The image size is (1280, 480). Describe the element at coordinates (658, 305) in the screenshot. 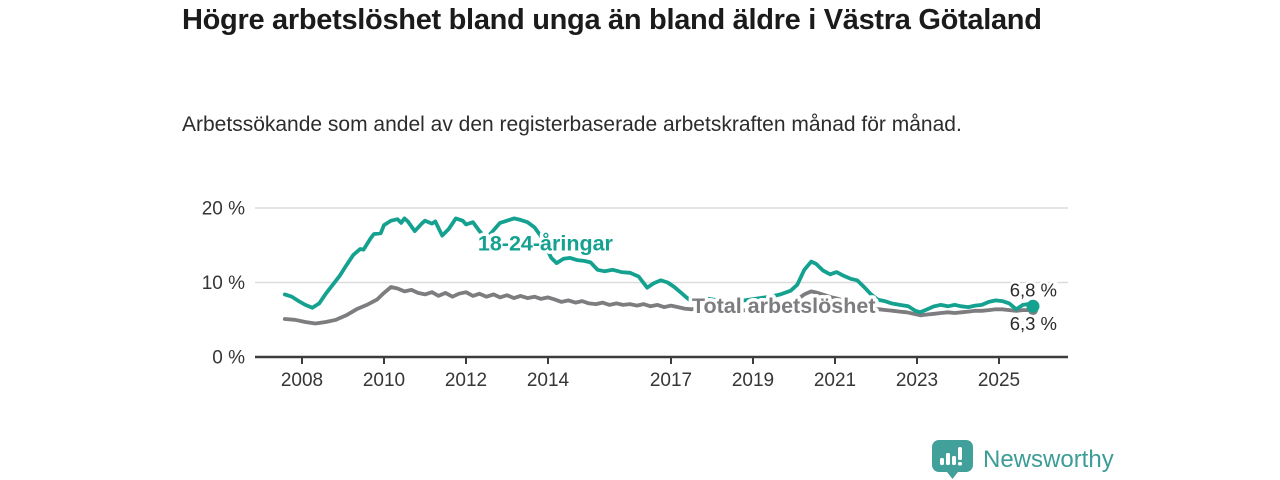

I see `series-line-total` at that location.